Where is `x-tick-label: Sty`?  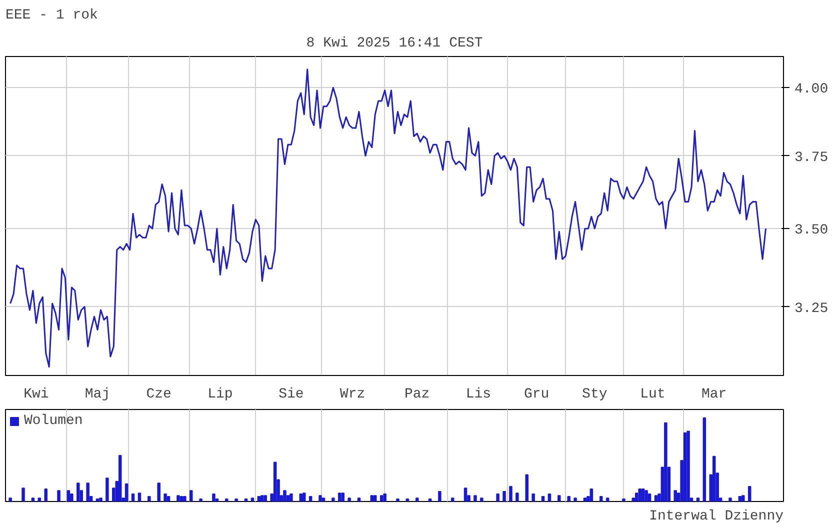
x-tick-label: Sty is located at coordinates (595, 394).